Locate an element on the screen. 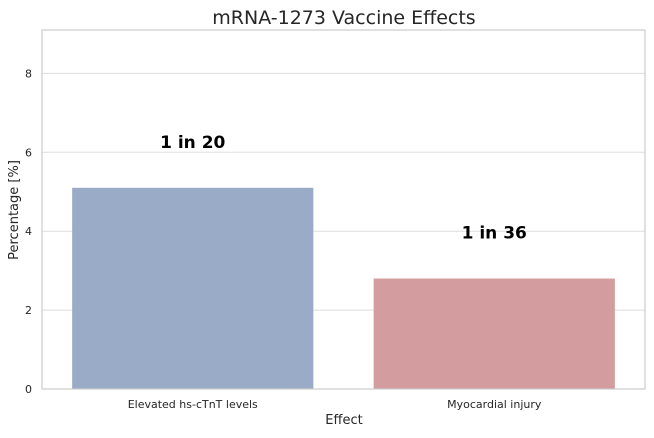 The width and height of the screenshot is (654, 438). y-tick-label: 2 is located at coordinates (28, 310).